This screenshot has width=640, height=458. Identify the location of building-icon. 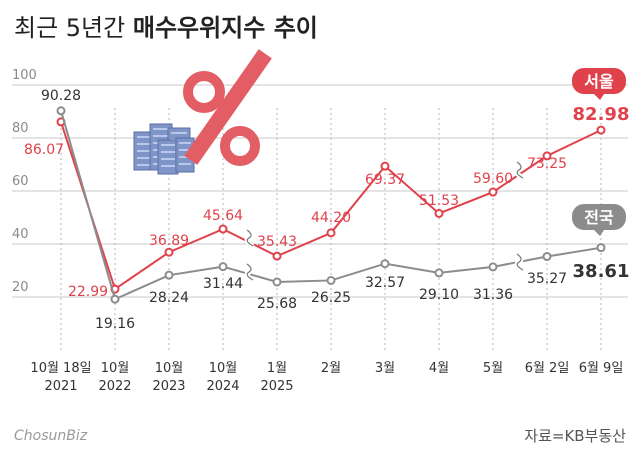
(164, 149).